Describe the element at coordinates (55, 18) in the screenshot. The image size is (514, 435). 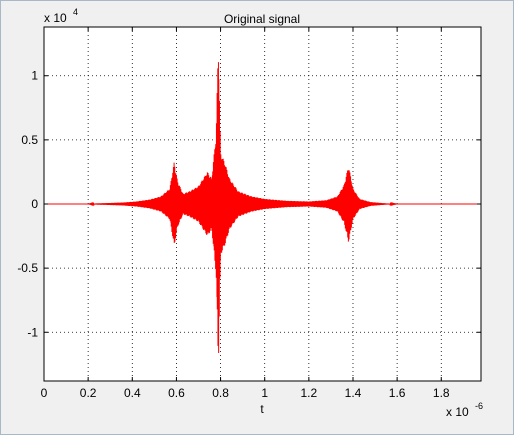
I see `y-multiplier: x 10` at that location.